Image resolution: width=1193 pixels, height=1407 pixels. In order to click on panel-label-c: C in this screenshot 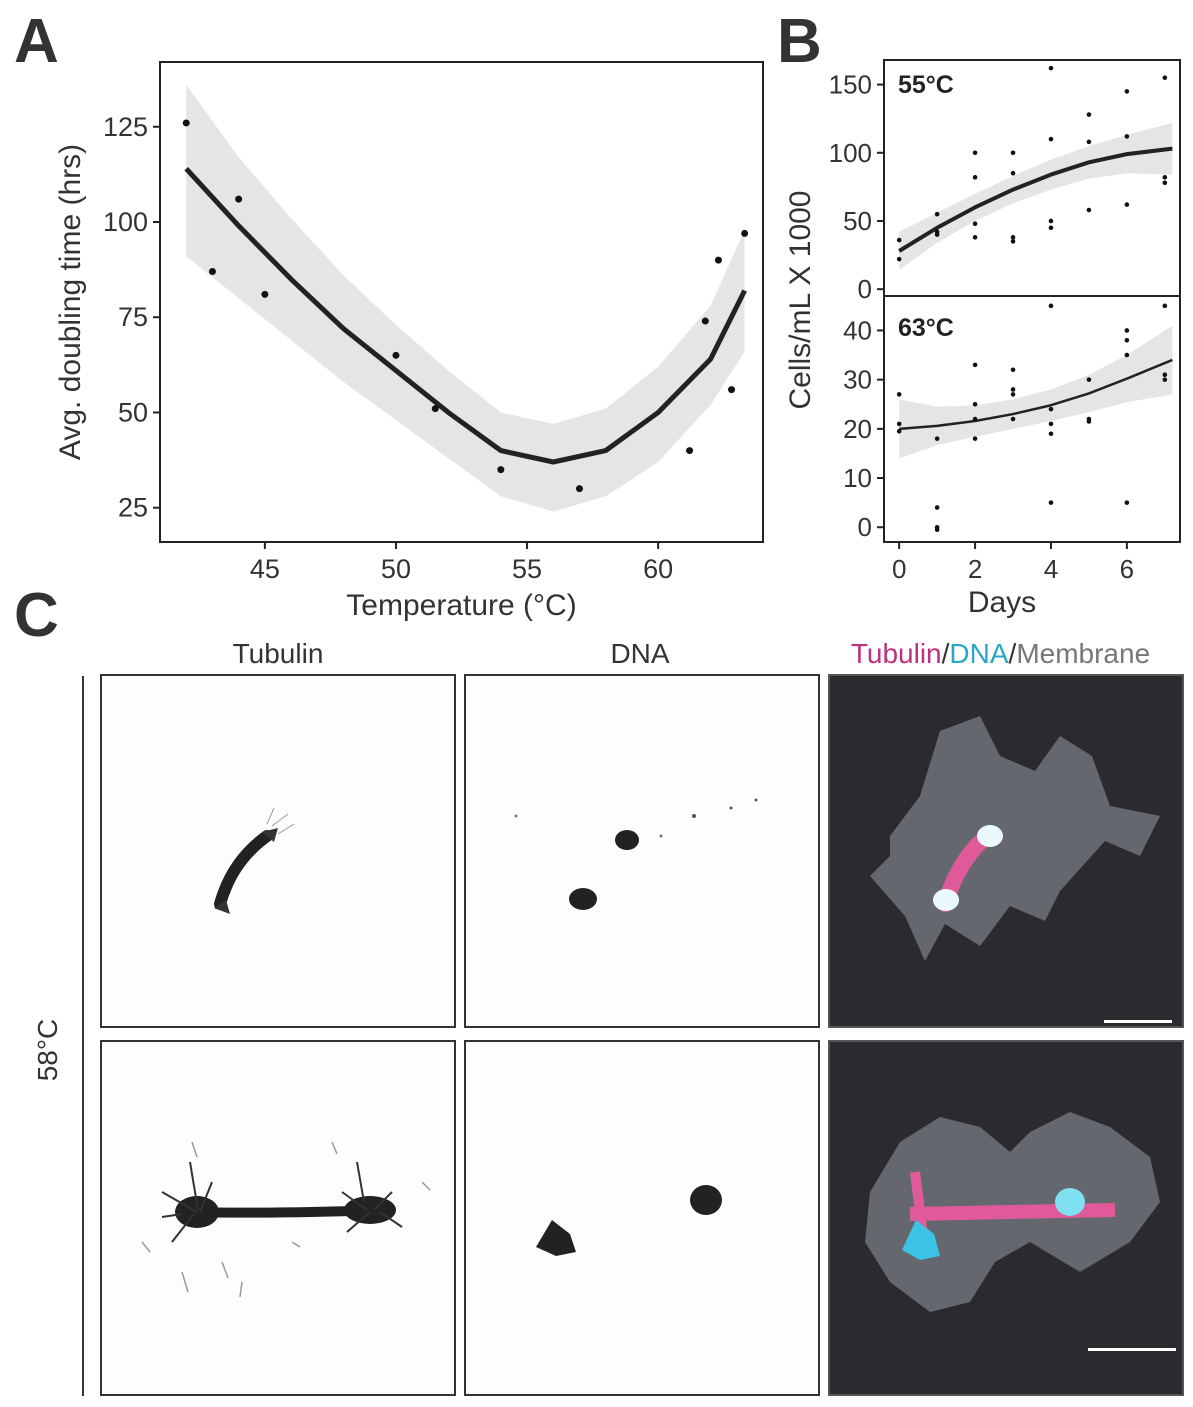, I will do `click(36, 615)`.